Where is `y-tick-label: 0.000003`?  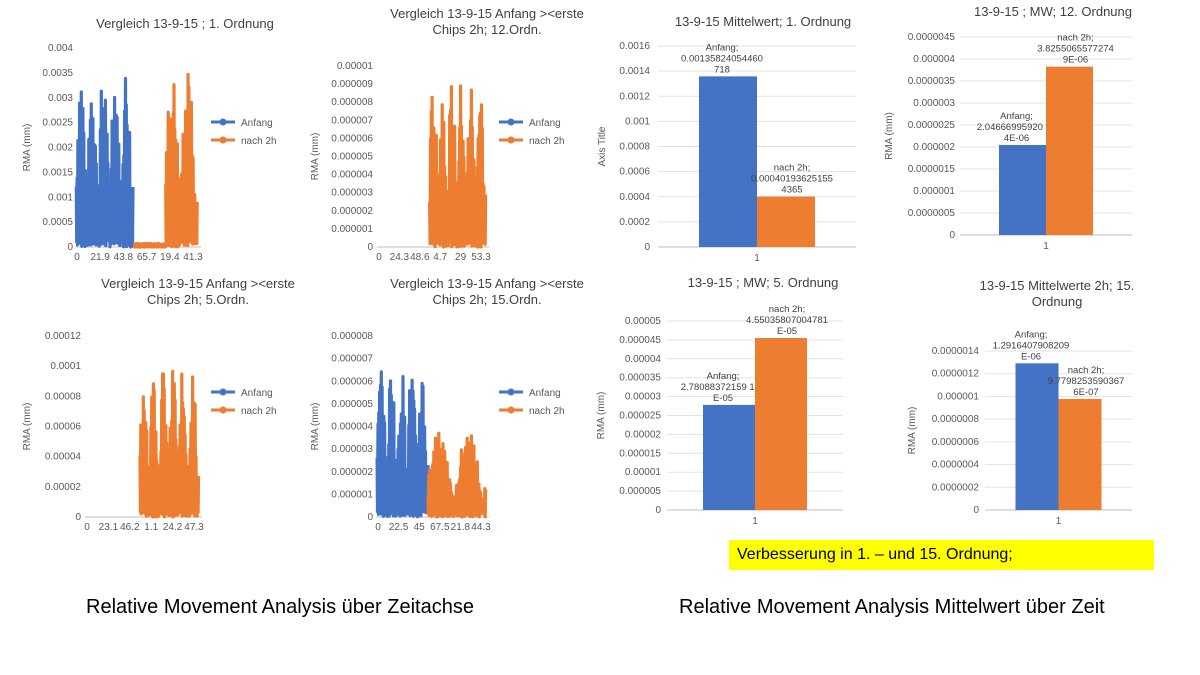 y-tick-label: 0.000003 is located at coordinates (352, 449).